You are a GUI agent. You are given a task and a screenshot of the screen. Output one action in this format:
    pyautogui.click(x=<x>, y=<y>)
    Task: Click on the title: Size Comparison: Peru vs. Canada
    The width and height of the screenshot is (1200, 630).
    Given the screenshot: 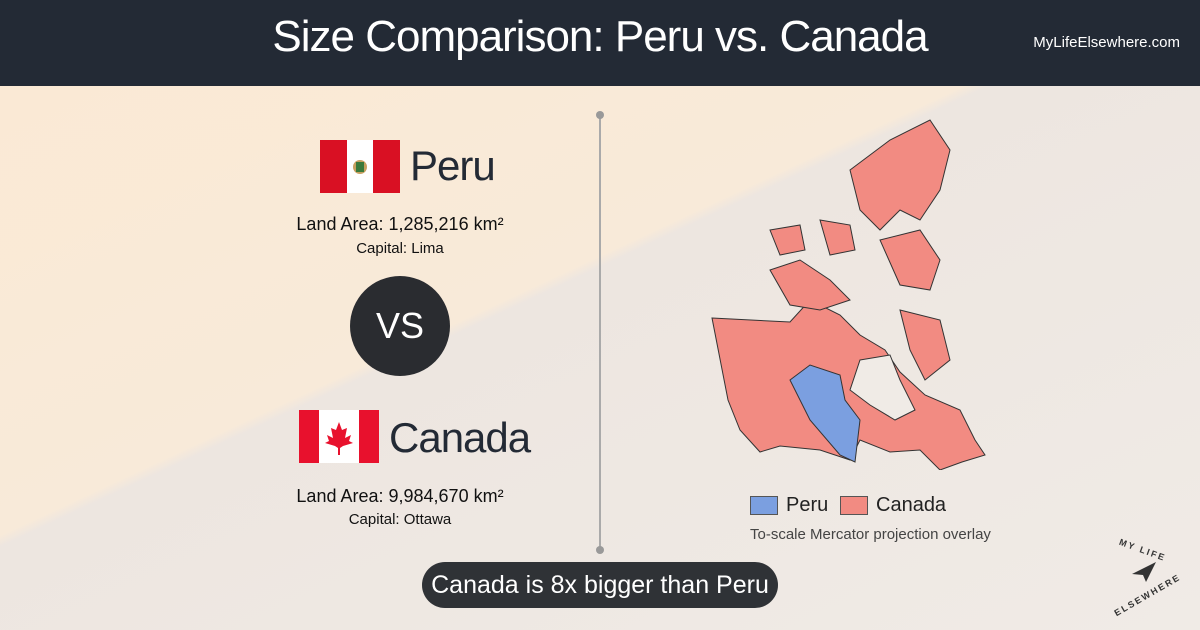 What is the action you would take?
    pyautogui.click(x=600, y=36)
    